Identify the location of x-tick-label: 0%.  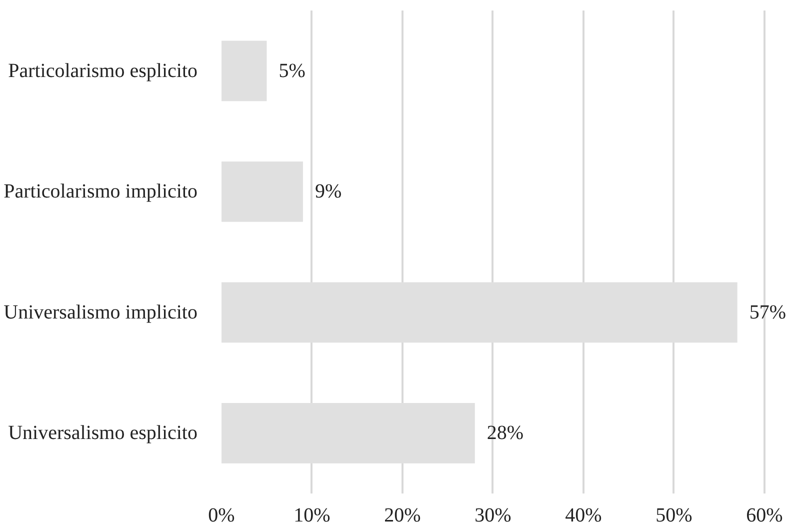
(221, 515).